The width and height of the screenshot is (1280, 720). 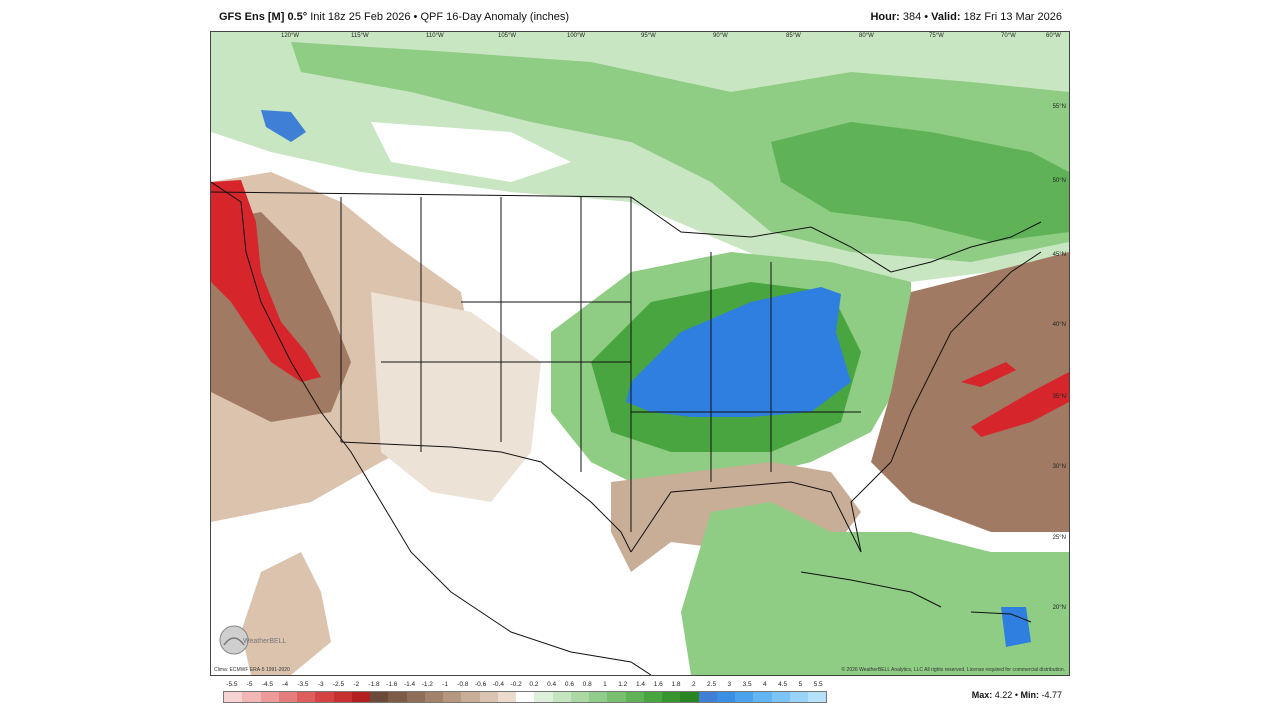 I want to click on caribbean-blue, so click(x=1016, y=627).